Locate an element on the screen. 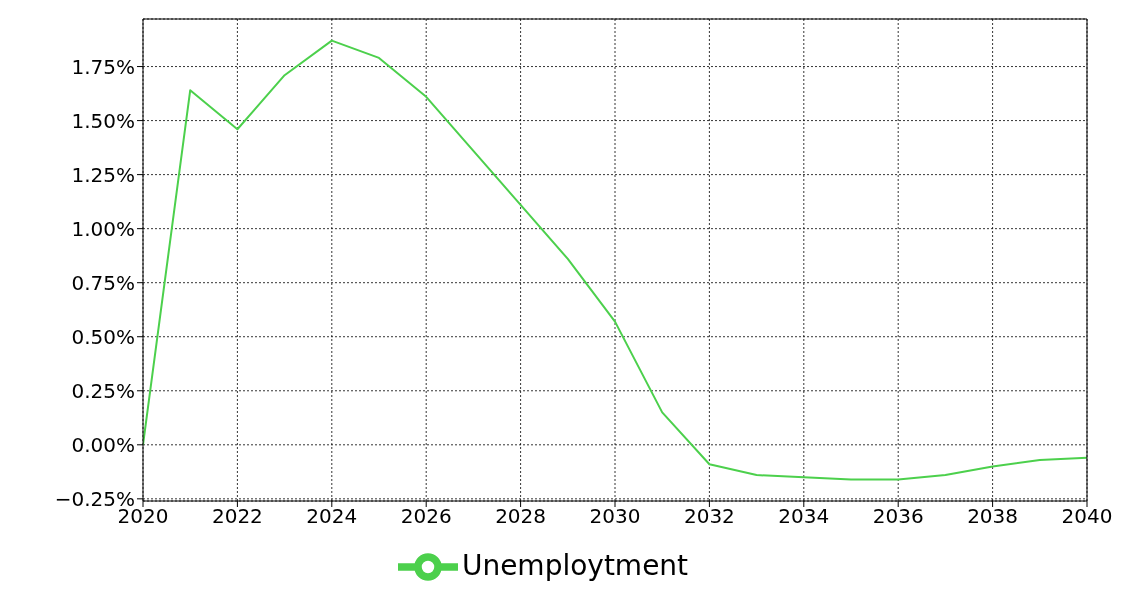 This screenshot has width=1123, height=610. x-tick-label: 2038 is located at coordinates (993, 516).